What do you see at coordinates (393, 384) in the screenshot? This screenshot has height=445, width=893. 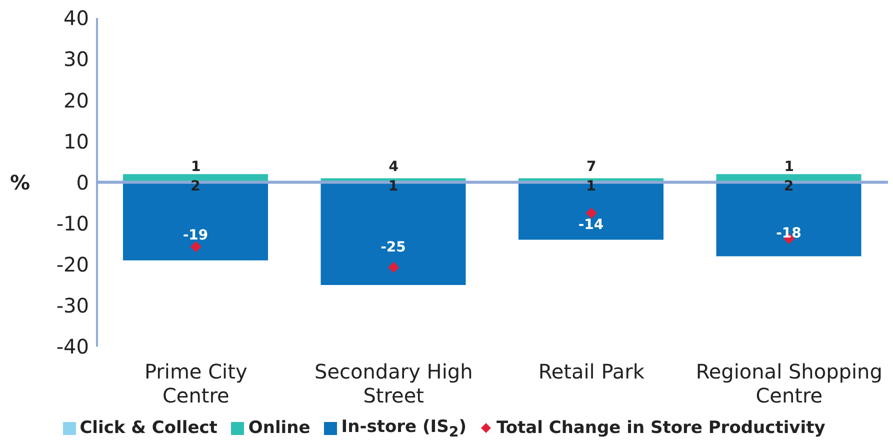 I see `x-tick-label: Secondary High Street` at bounding box center [393, 384].